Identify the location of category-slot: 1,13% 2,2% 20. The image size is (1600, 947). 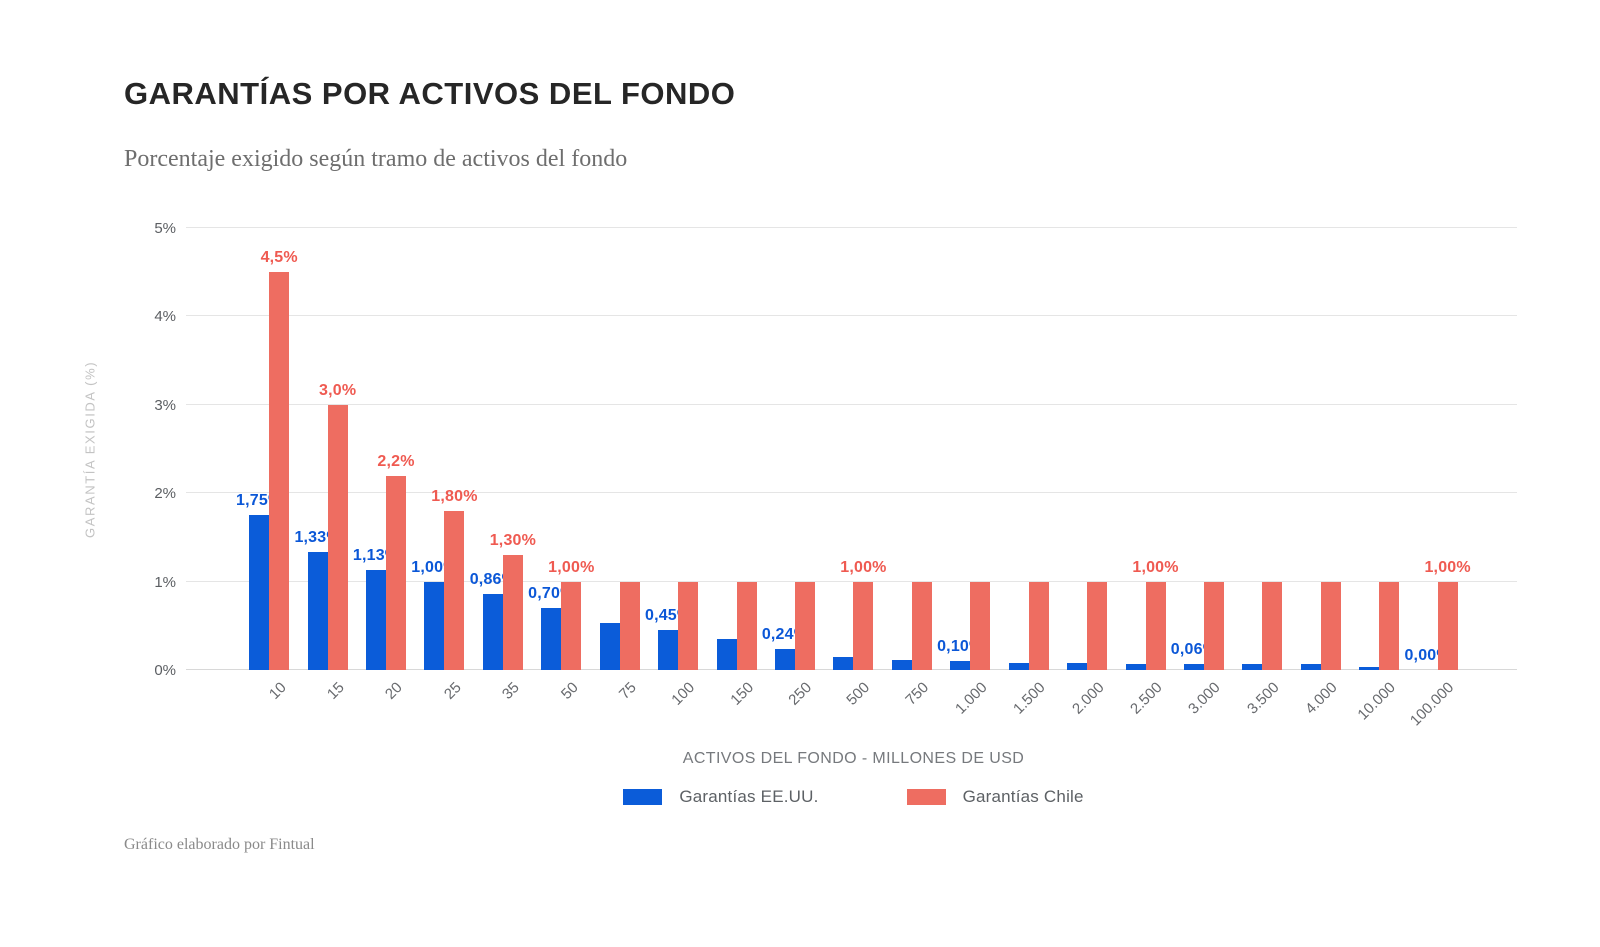
(384, 465).